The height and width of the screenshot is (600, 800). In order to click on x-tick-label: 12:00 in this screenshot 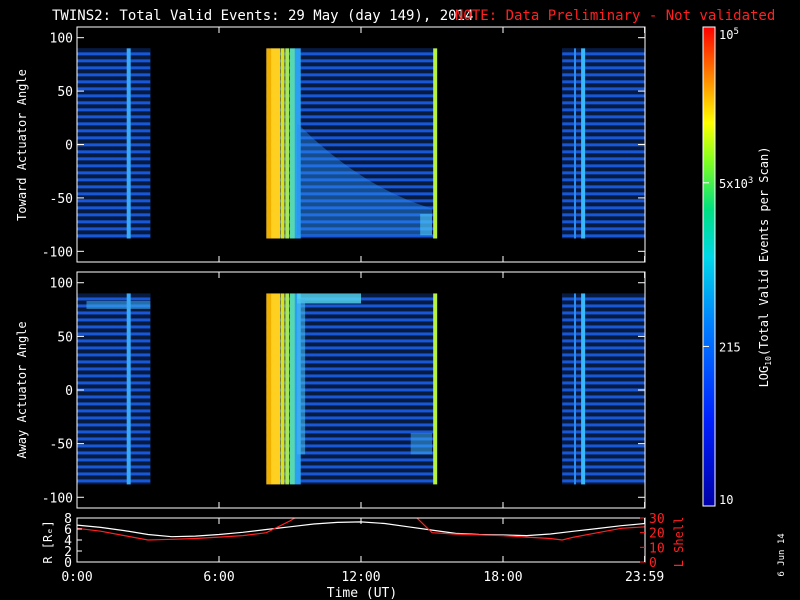, I will do `click(360, 577)`.